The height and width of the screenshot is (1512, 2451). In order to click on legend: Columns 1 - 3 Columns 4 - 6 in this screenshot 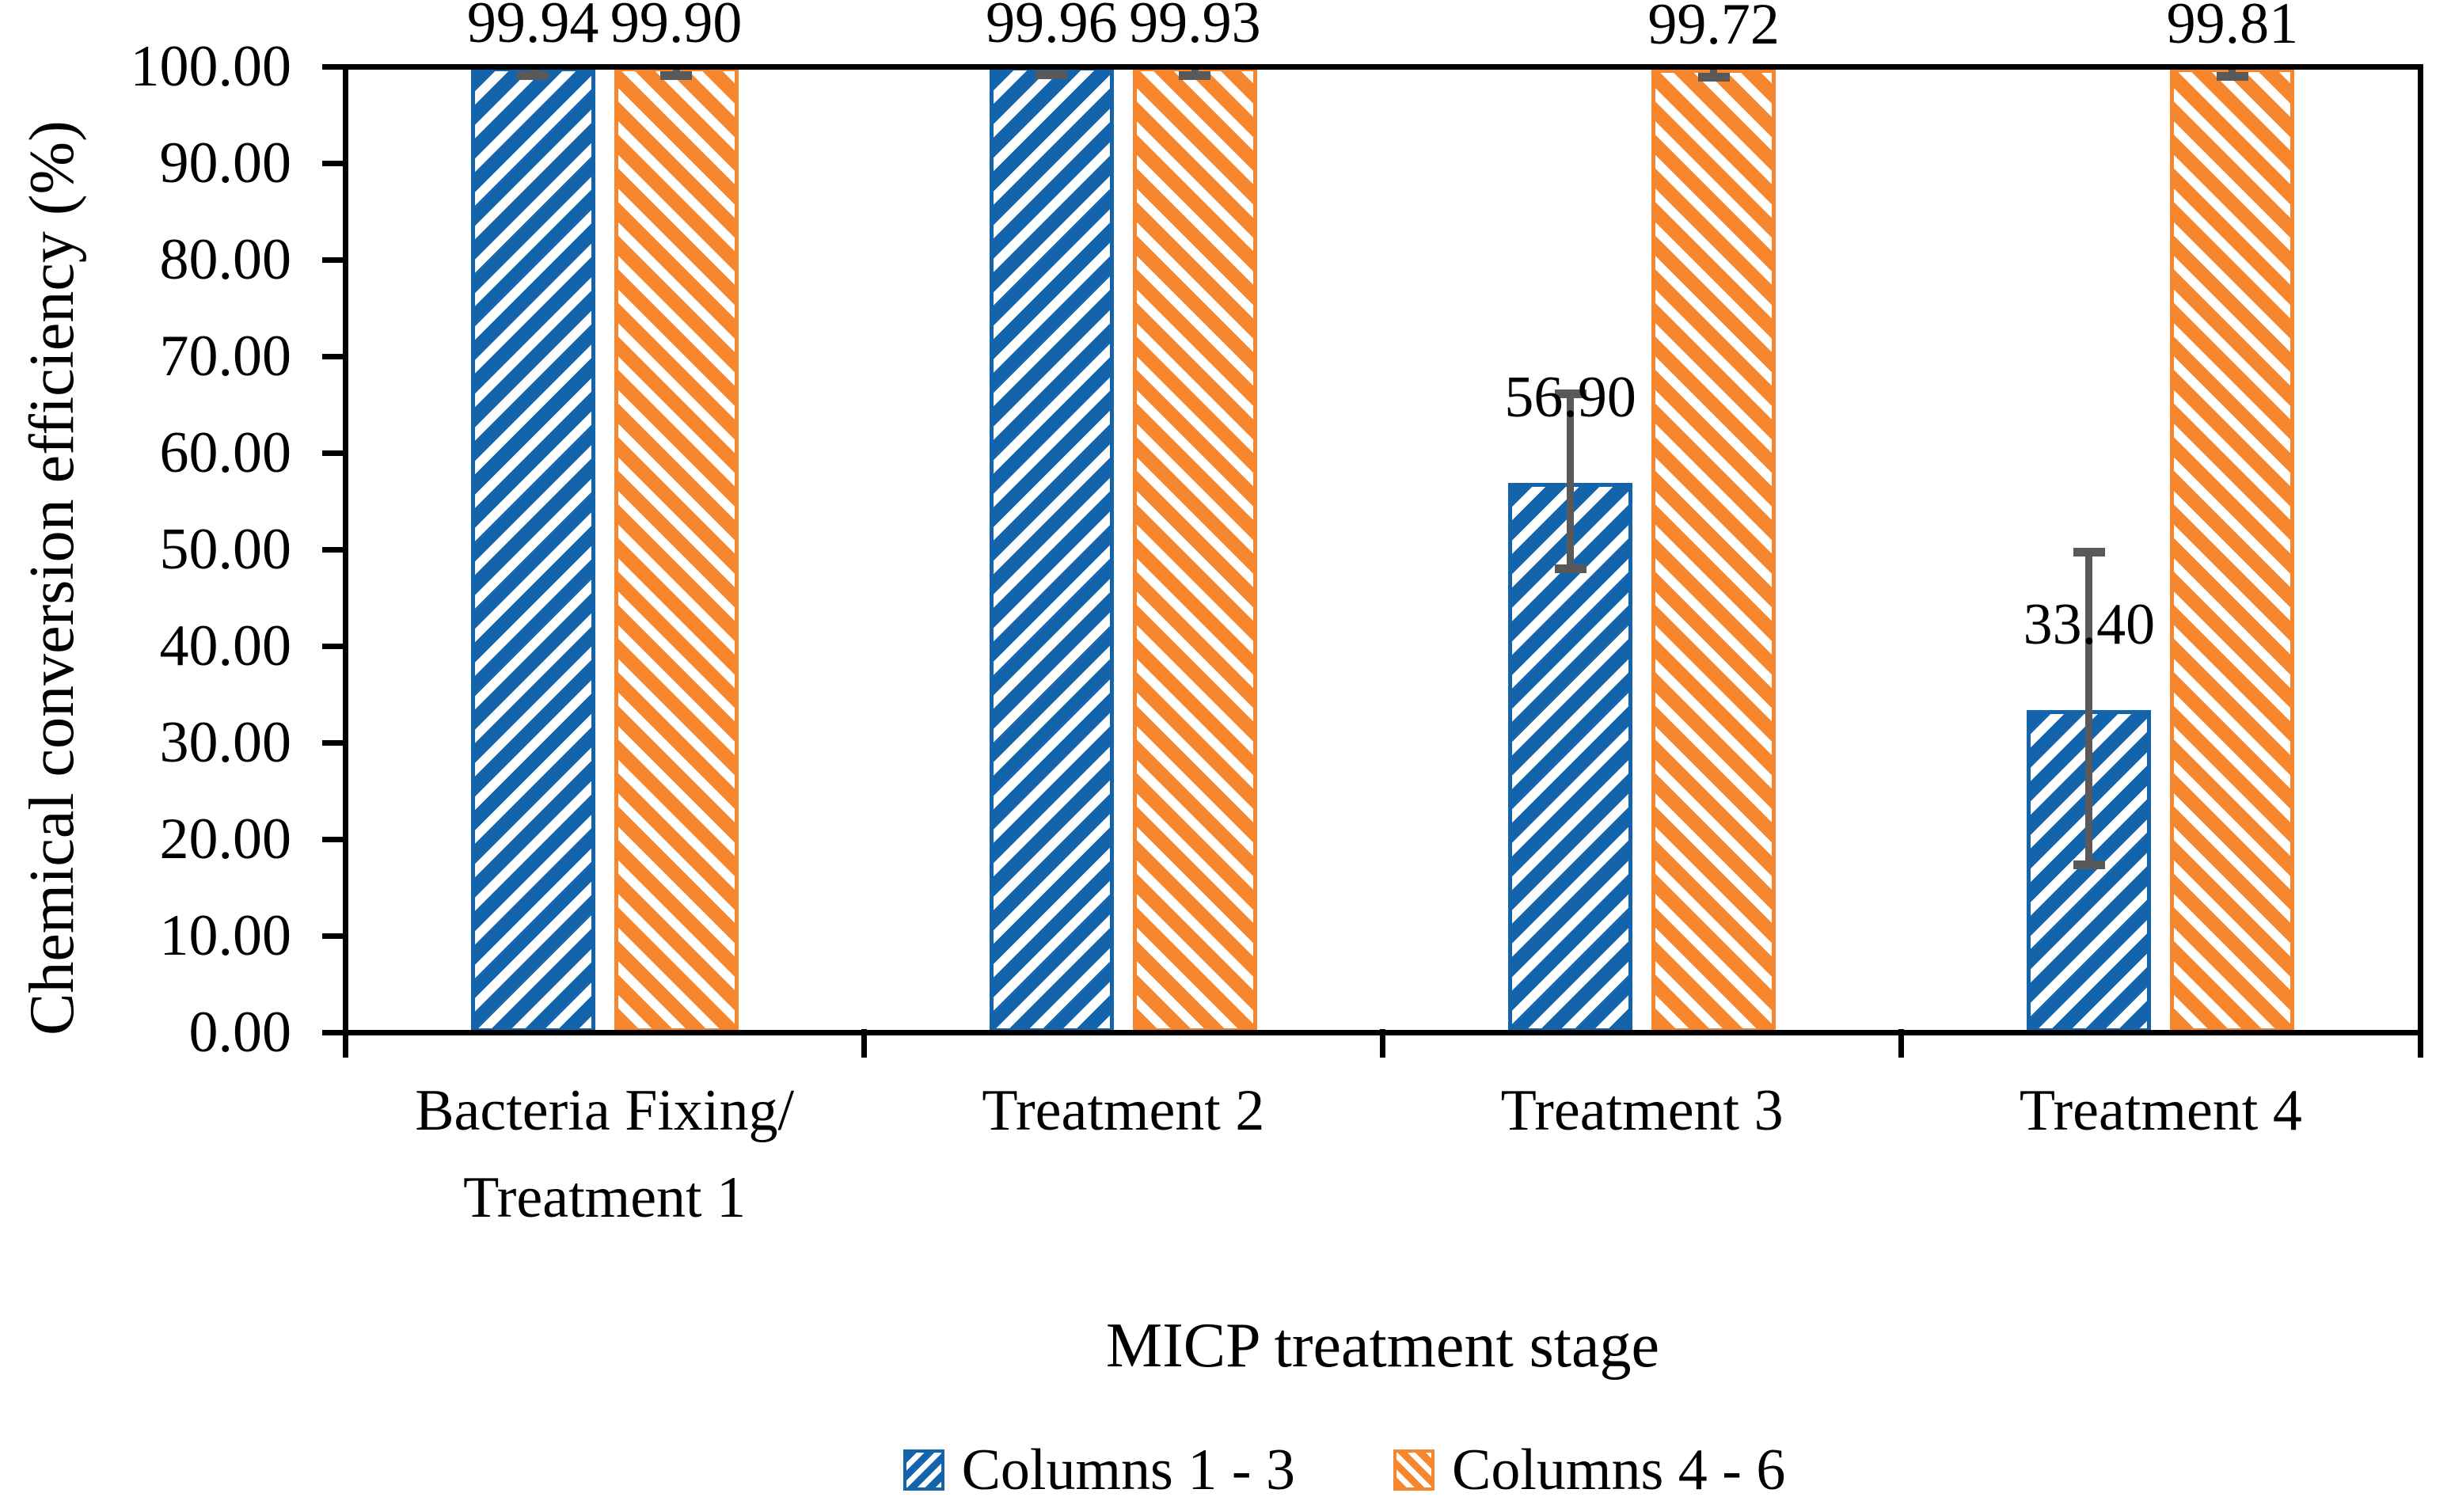, I will do `click(1344, 1470)`.